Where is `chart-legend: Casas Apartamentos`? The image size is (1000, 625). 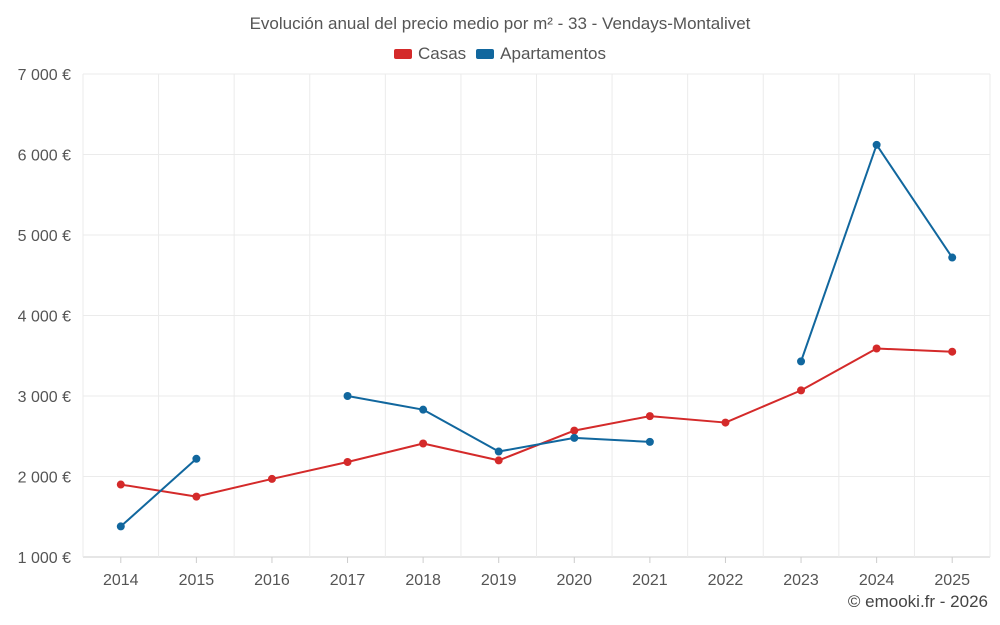
chart-legend: Casas Apartamentos is located at coordinates (500, 54).